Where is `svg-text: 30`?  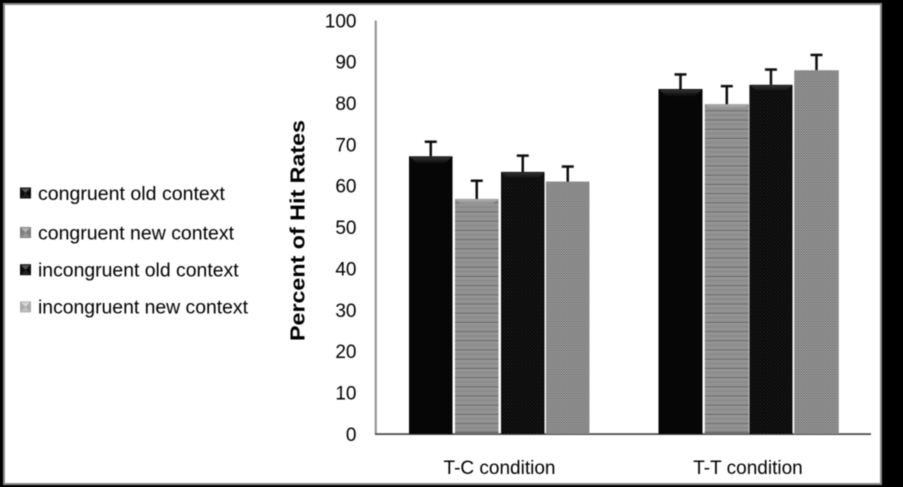
svg-text: 30 is located at coordinates (345, 311).